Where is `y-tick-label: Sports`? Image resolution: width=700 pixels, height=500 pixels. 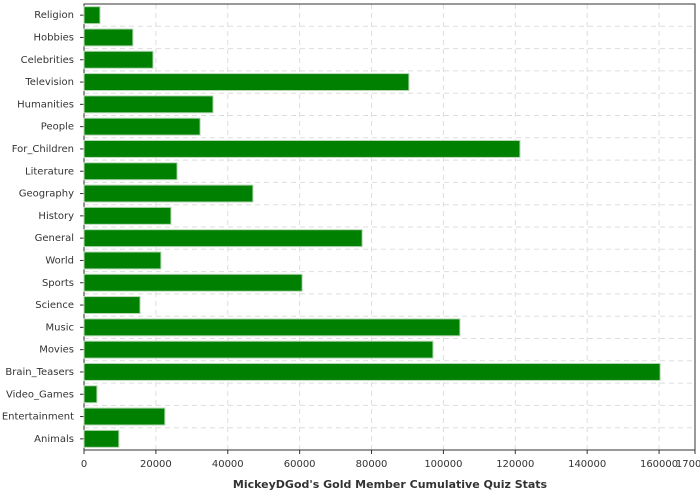 y-tick-label: Sports is located at coordinates (58, 283).